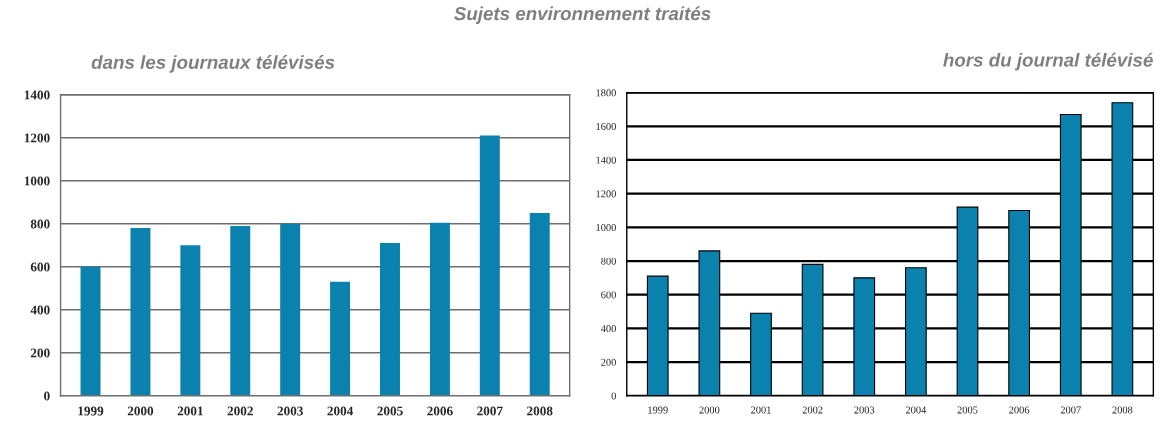 The width and height of the screenshot is (1165, 421). I want to click on chart-subtitle: hors du journal télévisé, so click(1048, 61).